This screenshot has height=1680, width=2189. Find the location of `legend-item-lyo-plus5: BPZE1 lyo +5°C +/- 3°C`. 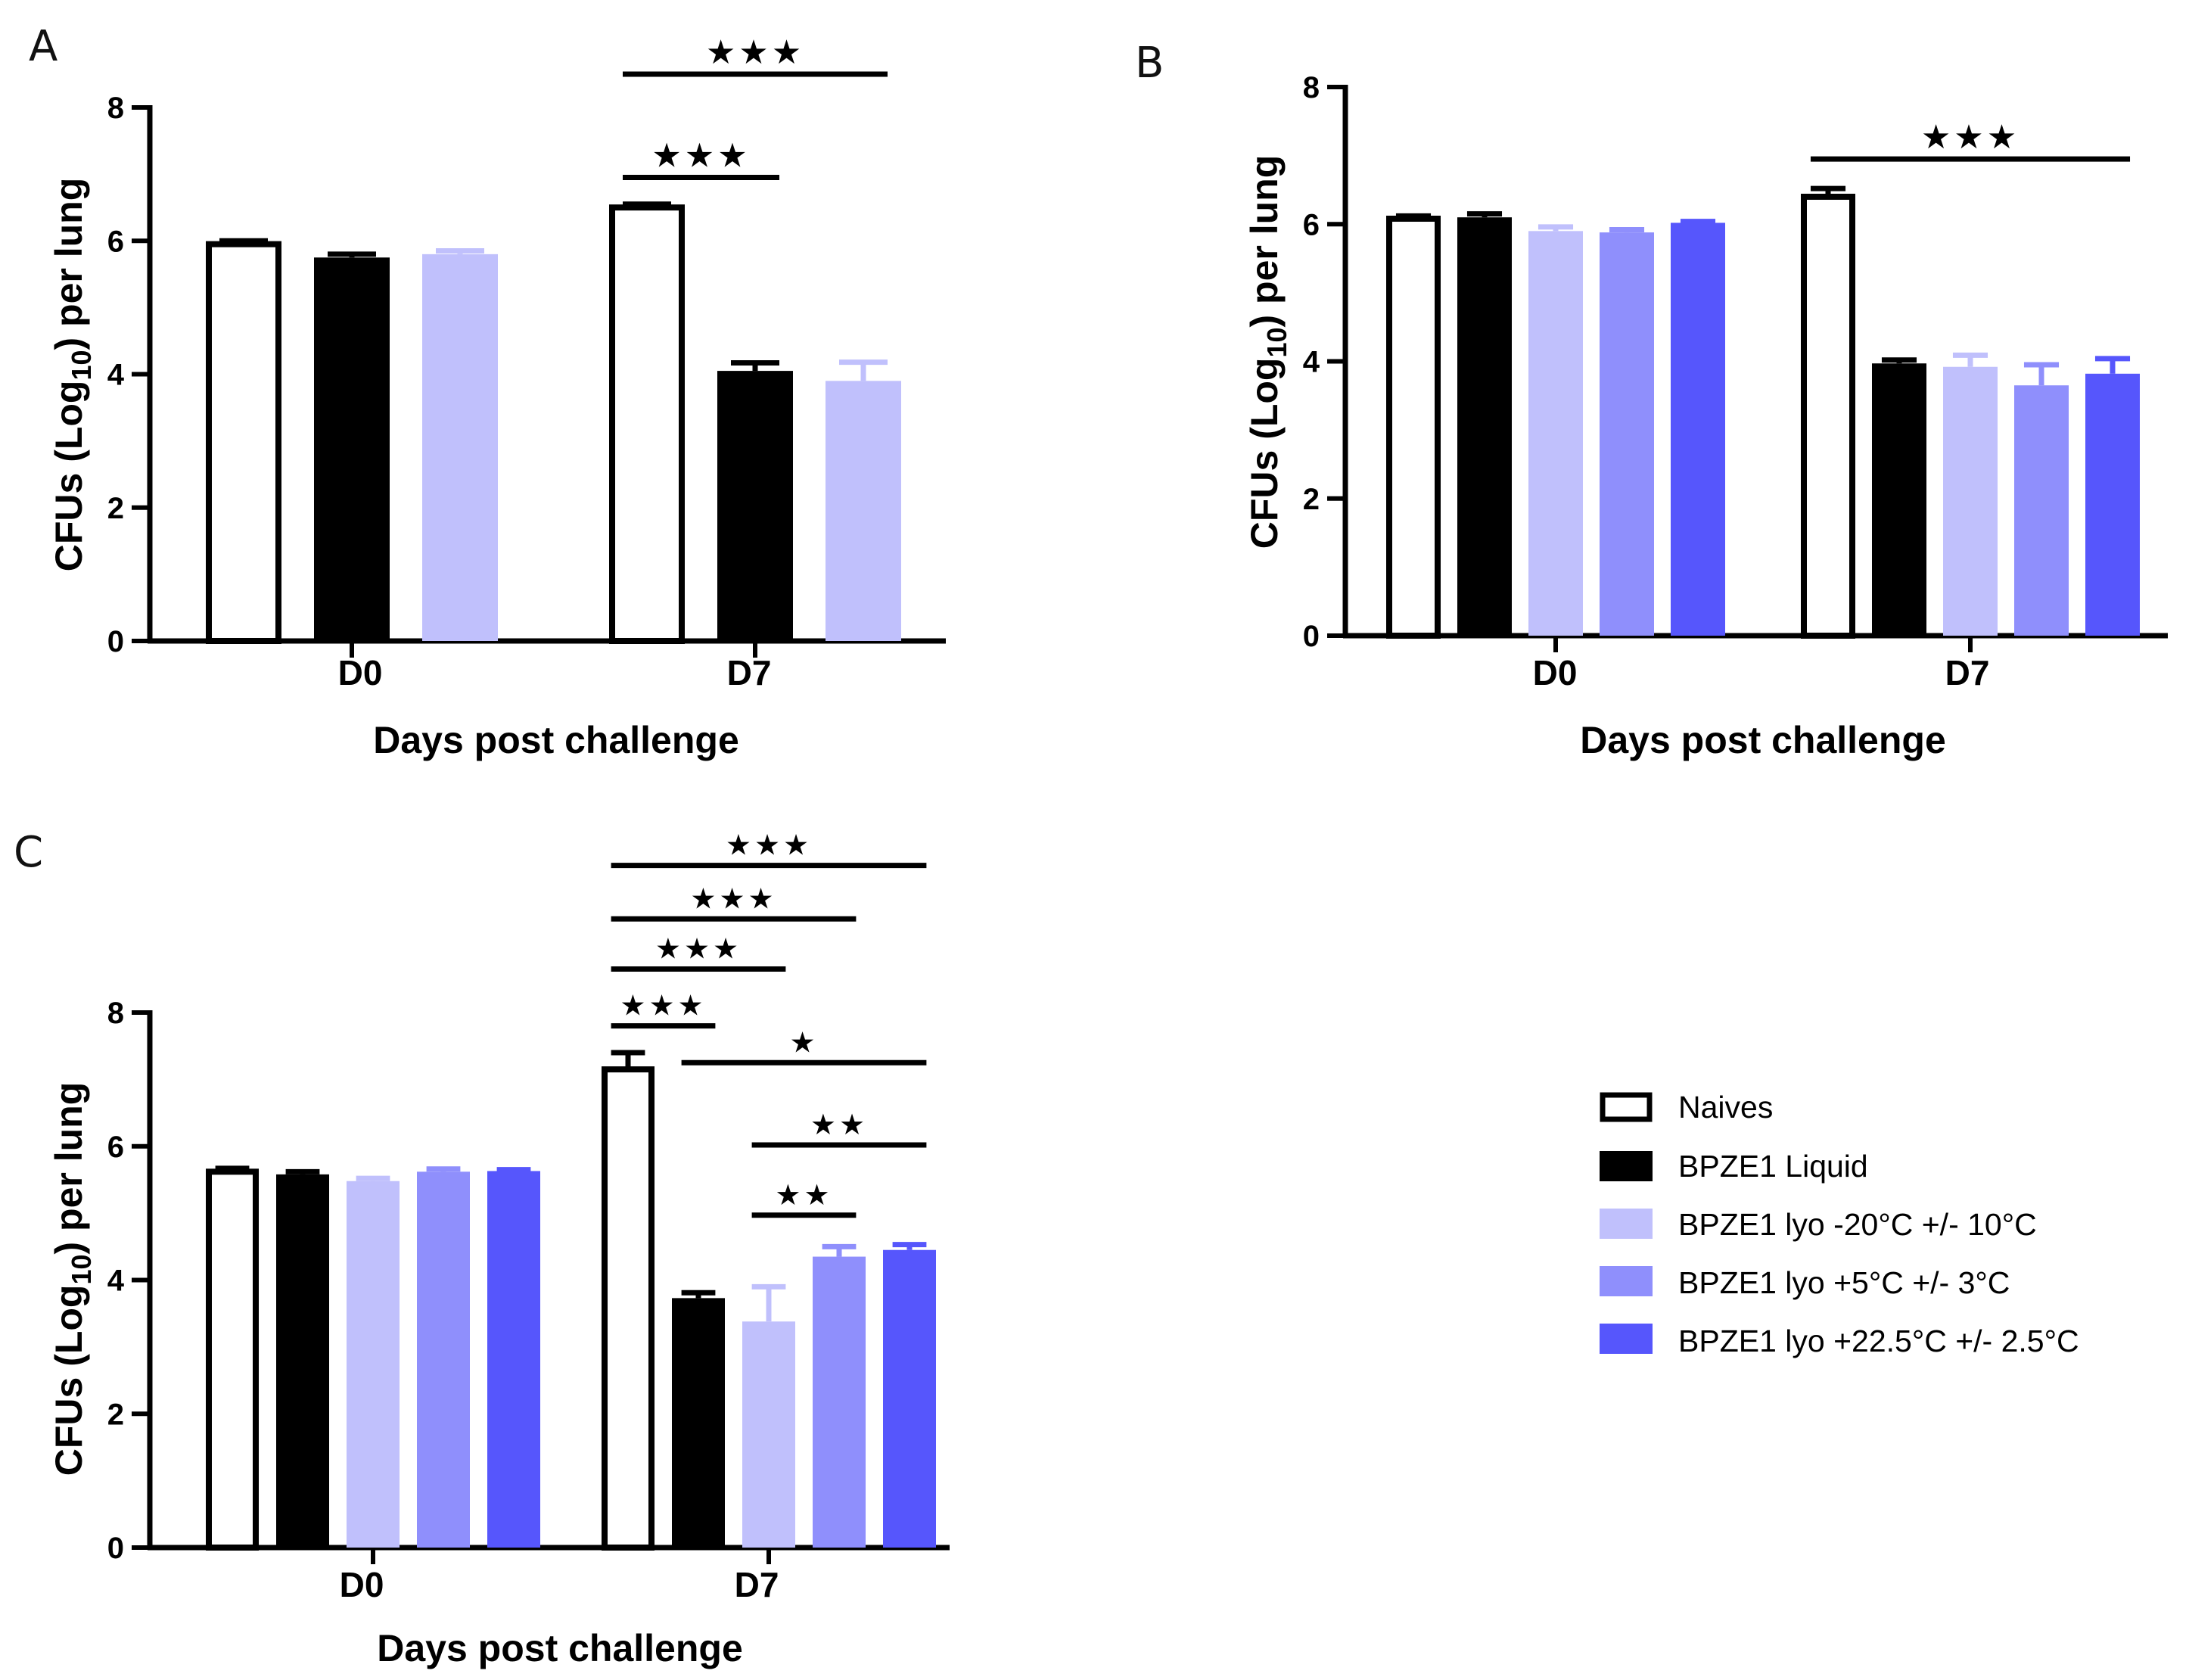

legend-item-lyo-plus5: BPZE1 lyo +5°C +/- 3°C is located at coordinates (1805, 1282).